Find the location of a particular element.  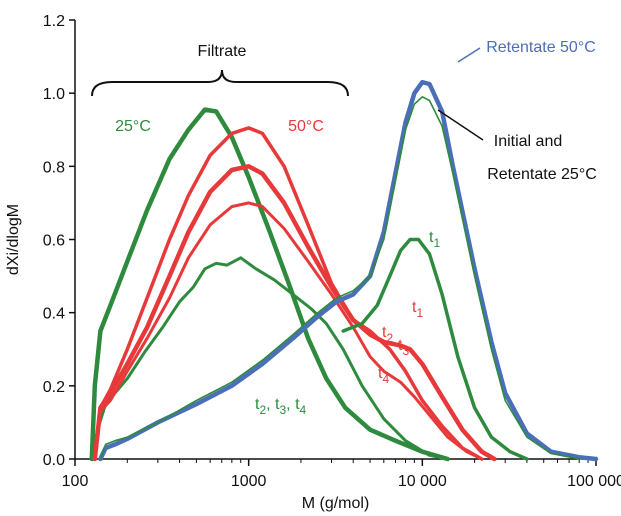

initial-retentate-leader is located at coordinates (460, 125).